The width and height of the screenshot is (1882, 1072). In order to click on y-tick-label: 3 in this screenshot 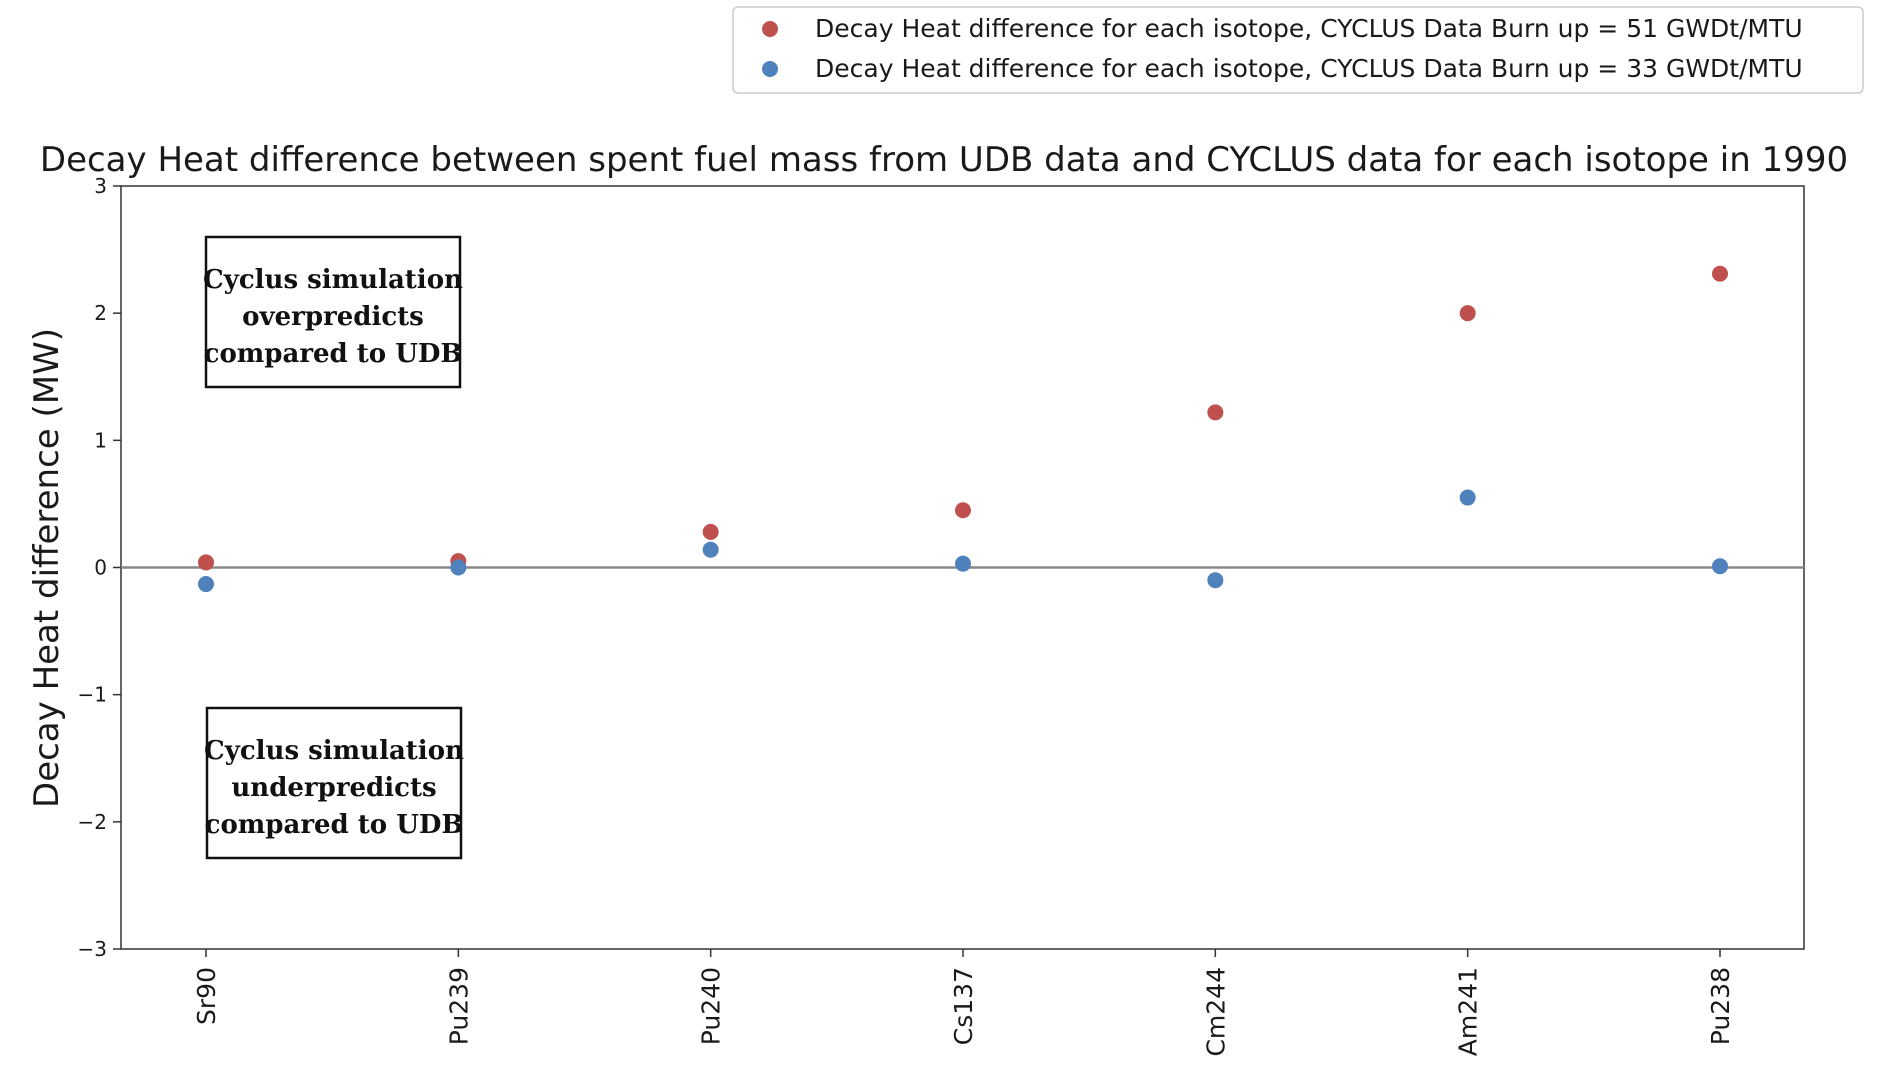, I will do `click(100, 186)`.